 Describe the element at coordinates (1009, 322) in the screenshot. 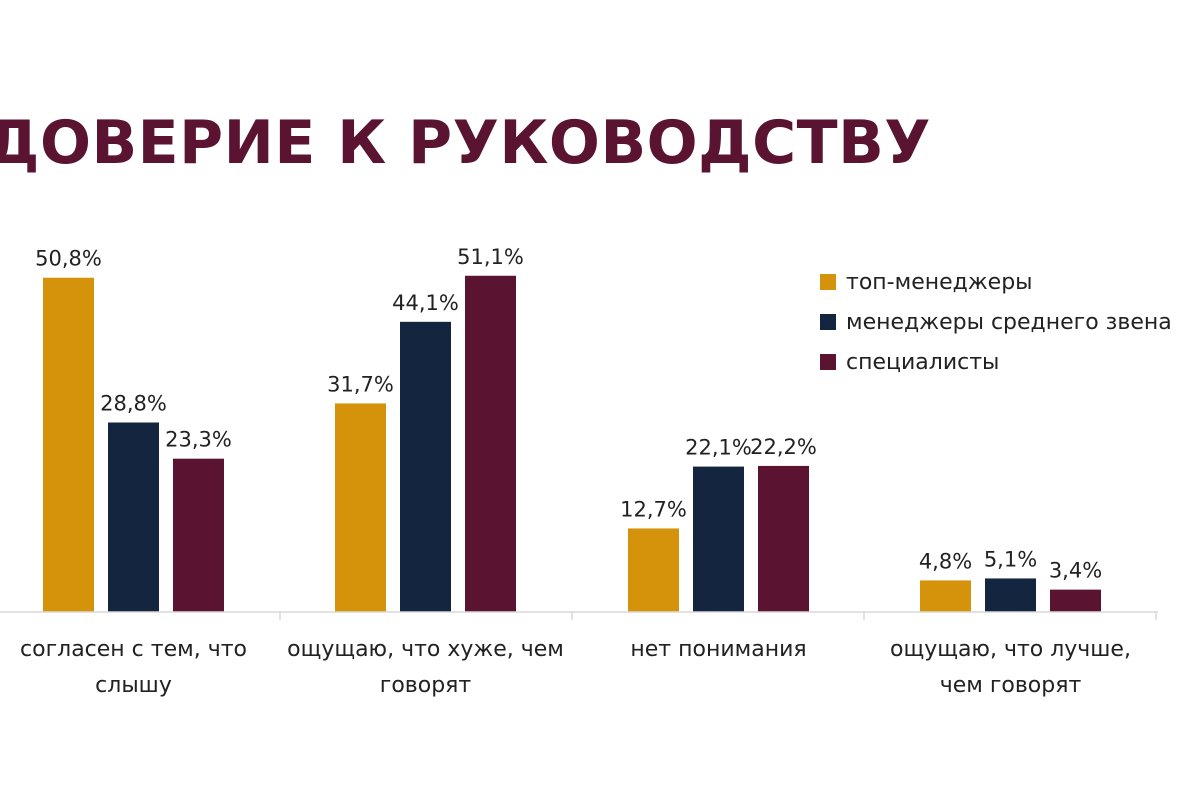

I see `legend-label: менеджеры среднего звена` at that location.